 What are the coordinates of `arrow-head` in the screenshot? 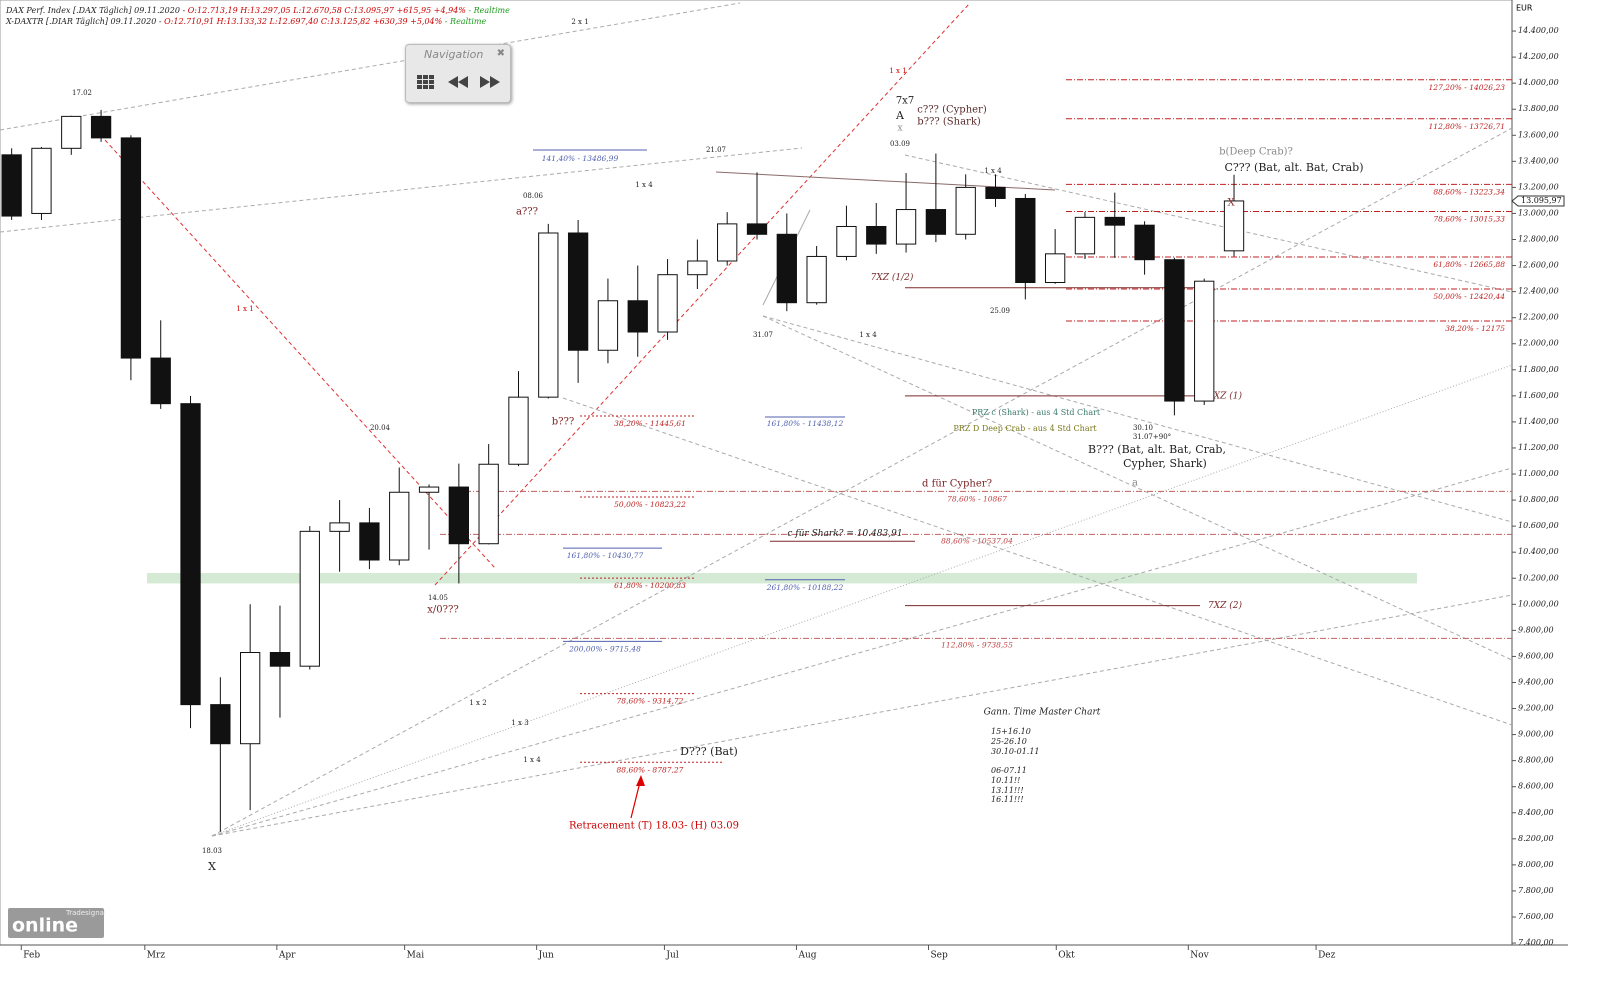 It's located at (640, 780).